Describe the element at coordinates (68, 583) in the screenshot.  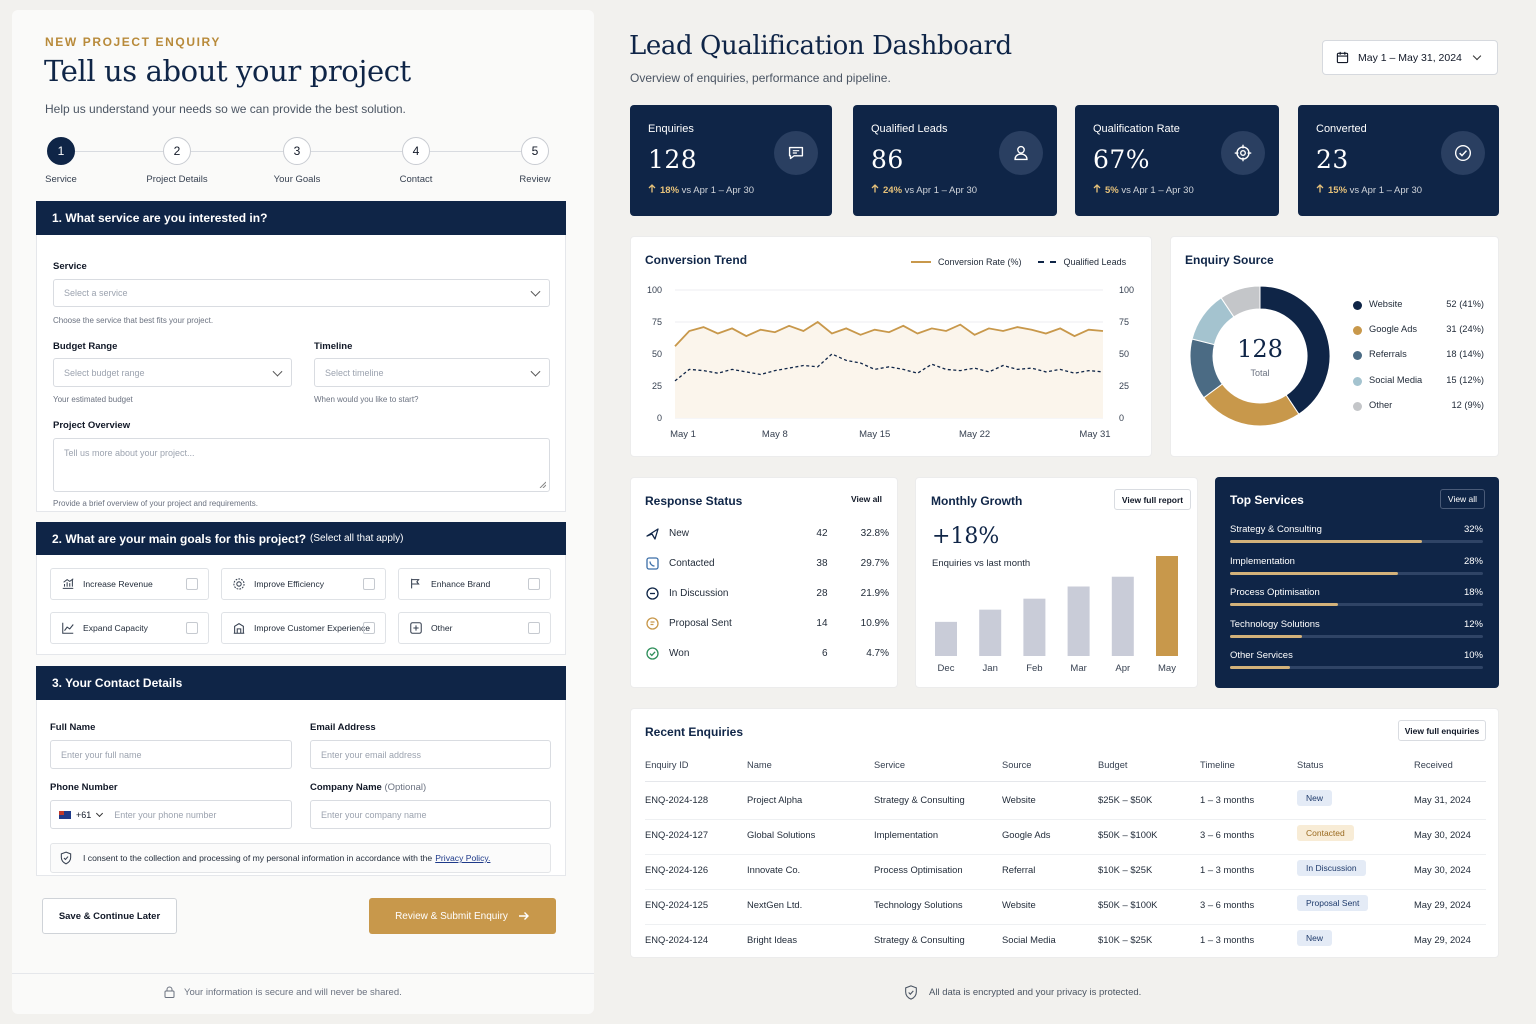
I see `chart-bar-icon` at that location.